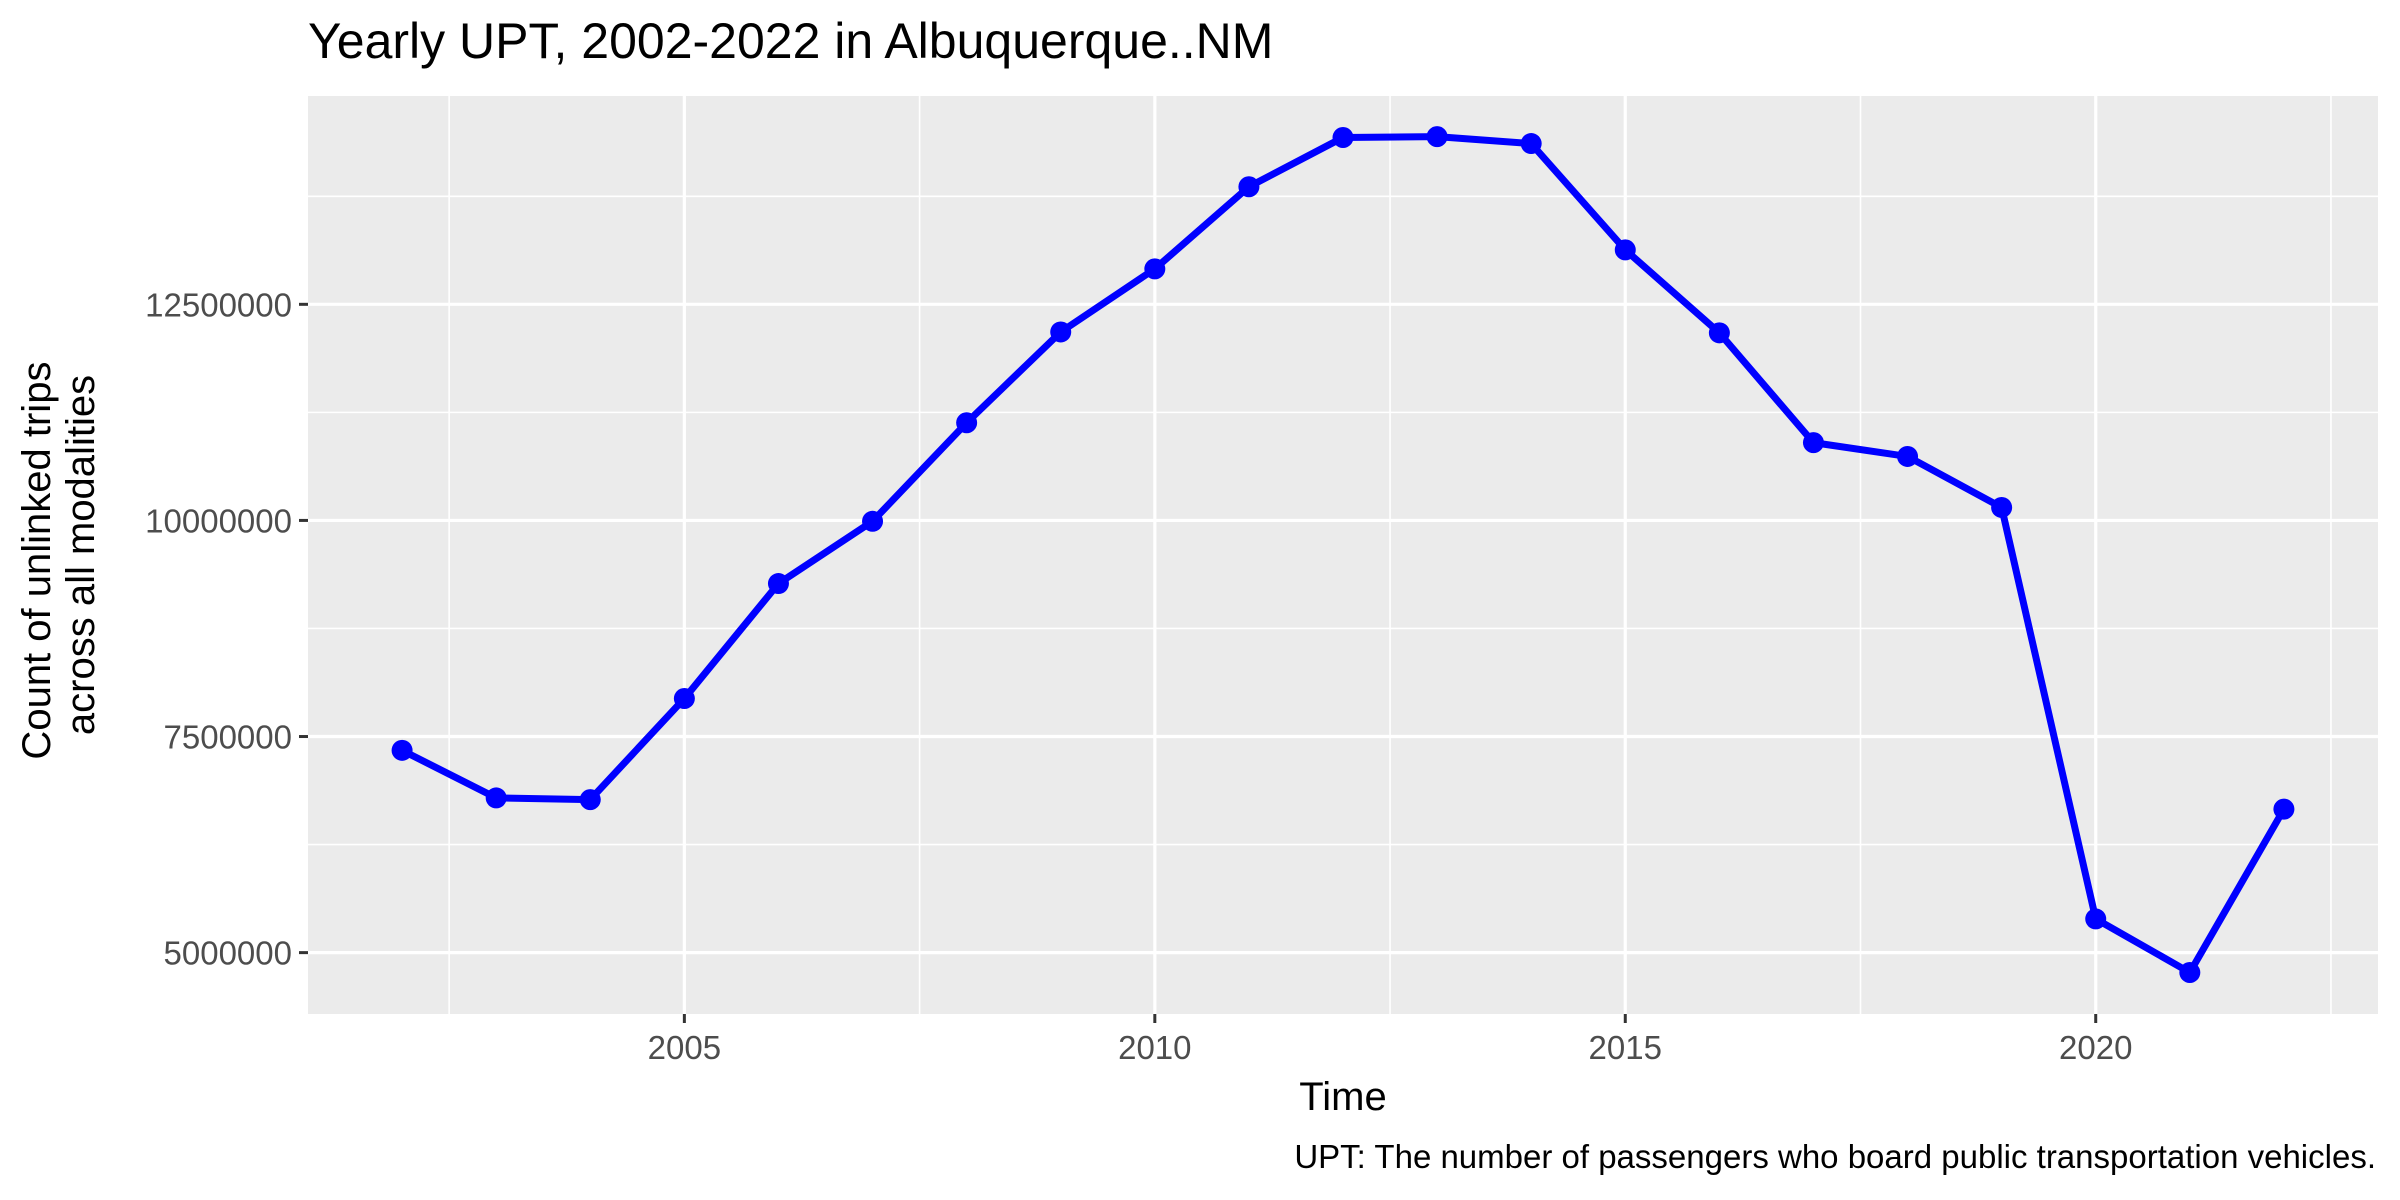  I want to click on y-tick-label: 10000000, so click(218, 520).